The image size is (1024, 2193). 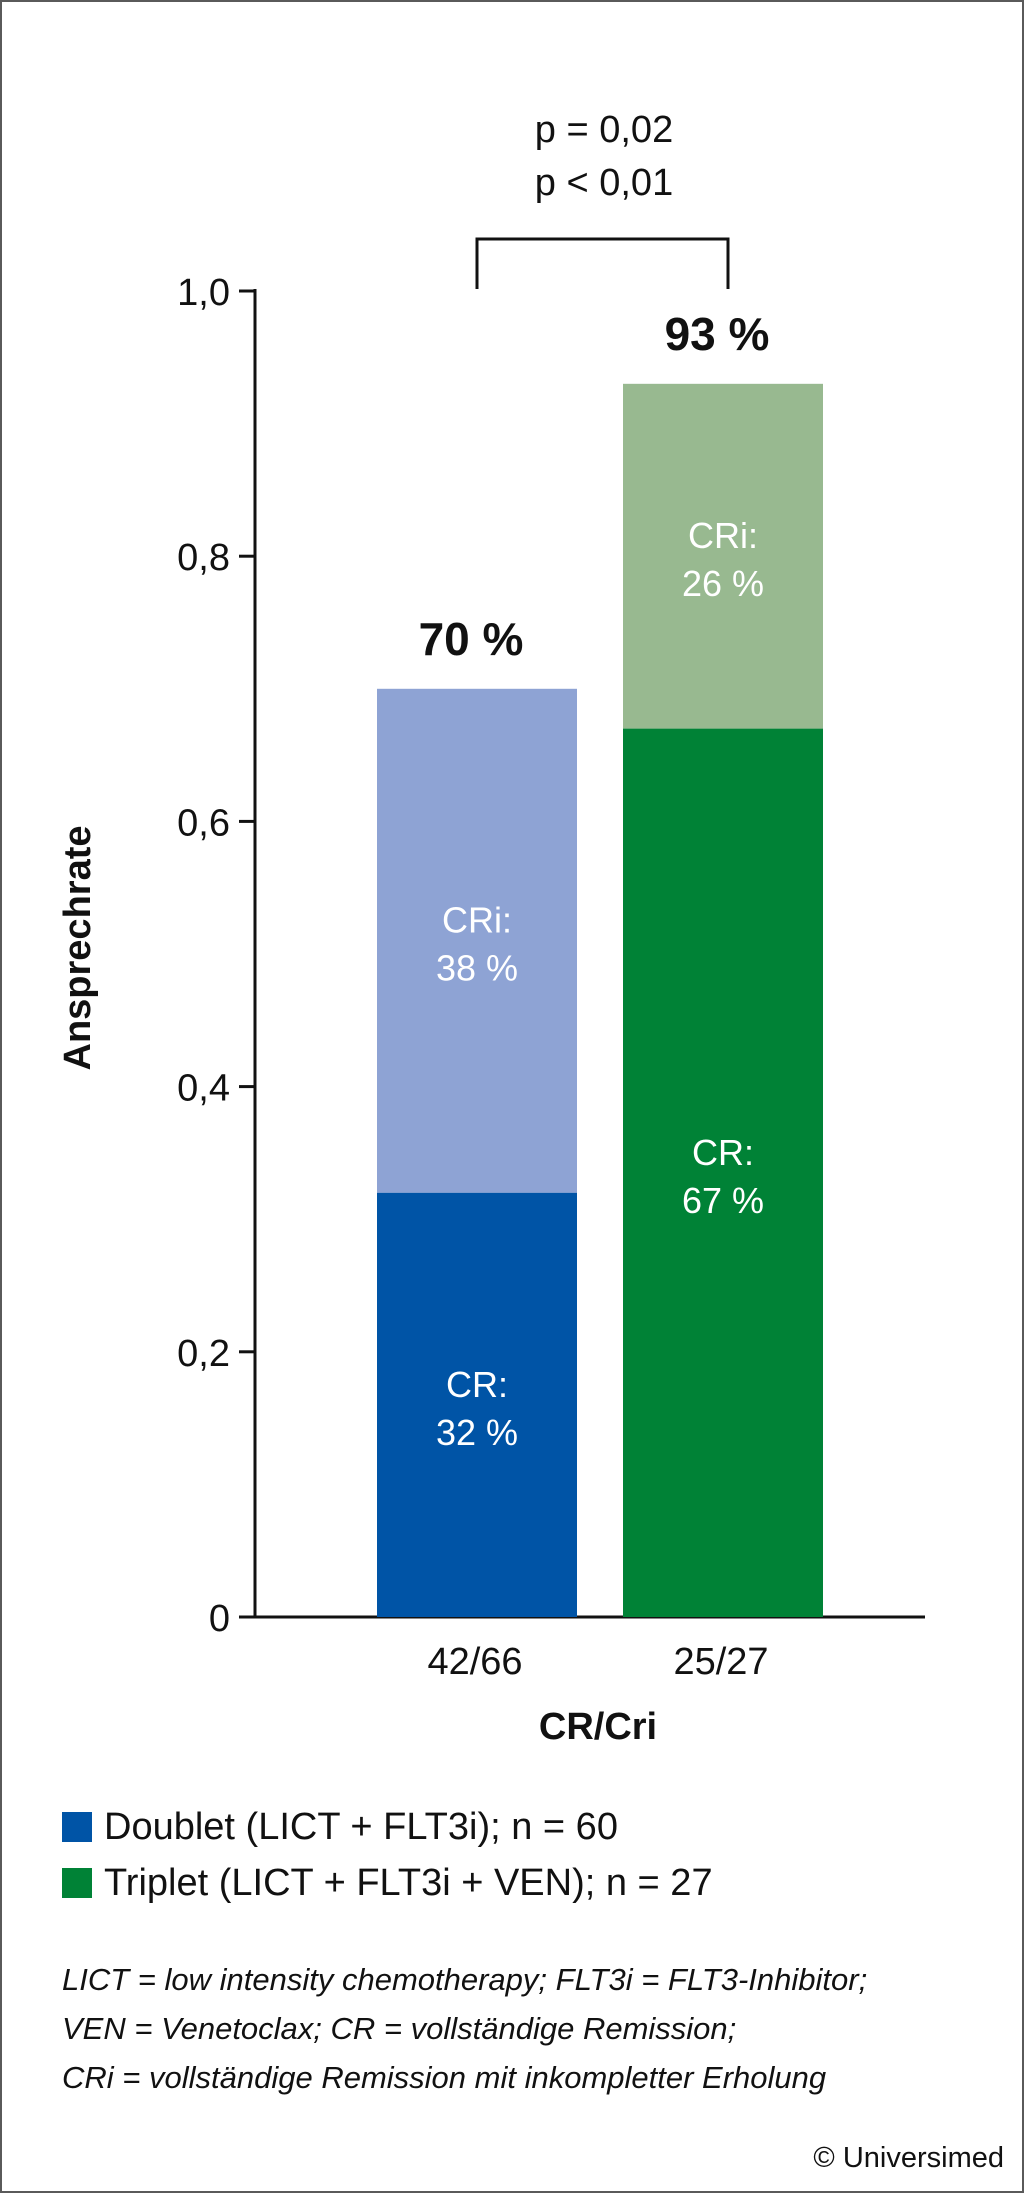 I want to click on significance-bracket, so click(x=602, y=263).